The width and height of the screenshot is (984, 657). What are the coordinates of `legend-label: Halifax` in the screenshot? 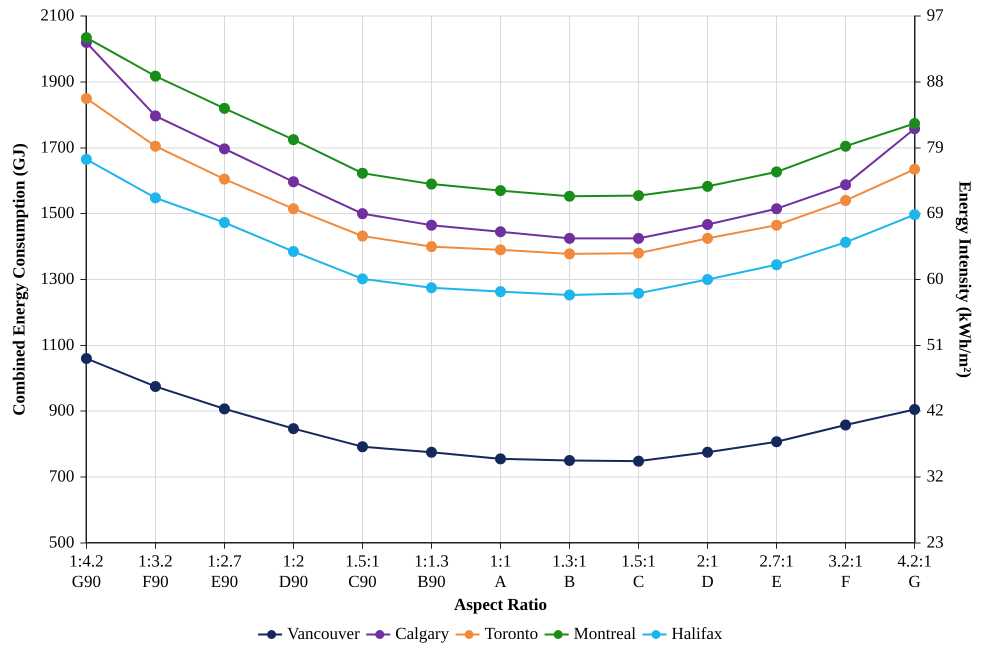 It's located at (697, 633).